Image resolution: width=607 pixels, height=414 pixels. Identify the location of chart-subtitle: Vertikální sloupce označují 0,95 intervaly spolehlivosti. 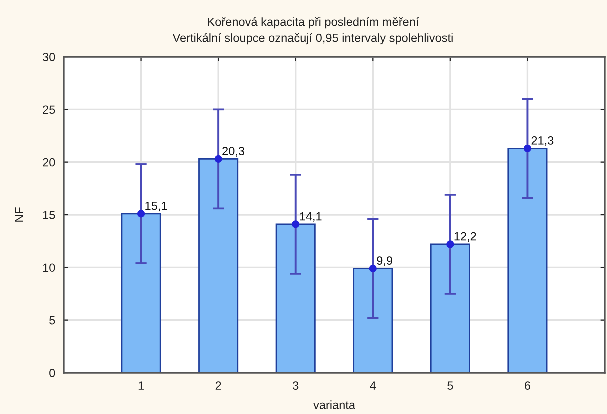
(312, 39).